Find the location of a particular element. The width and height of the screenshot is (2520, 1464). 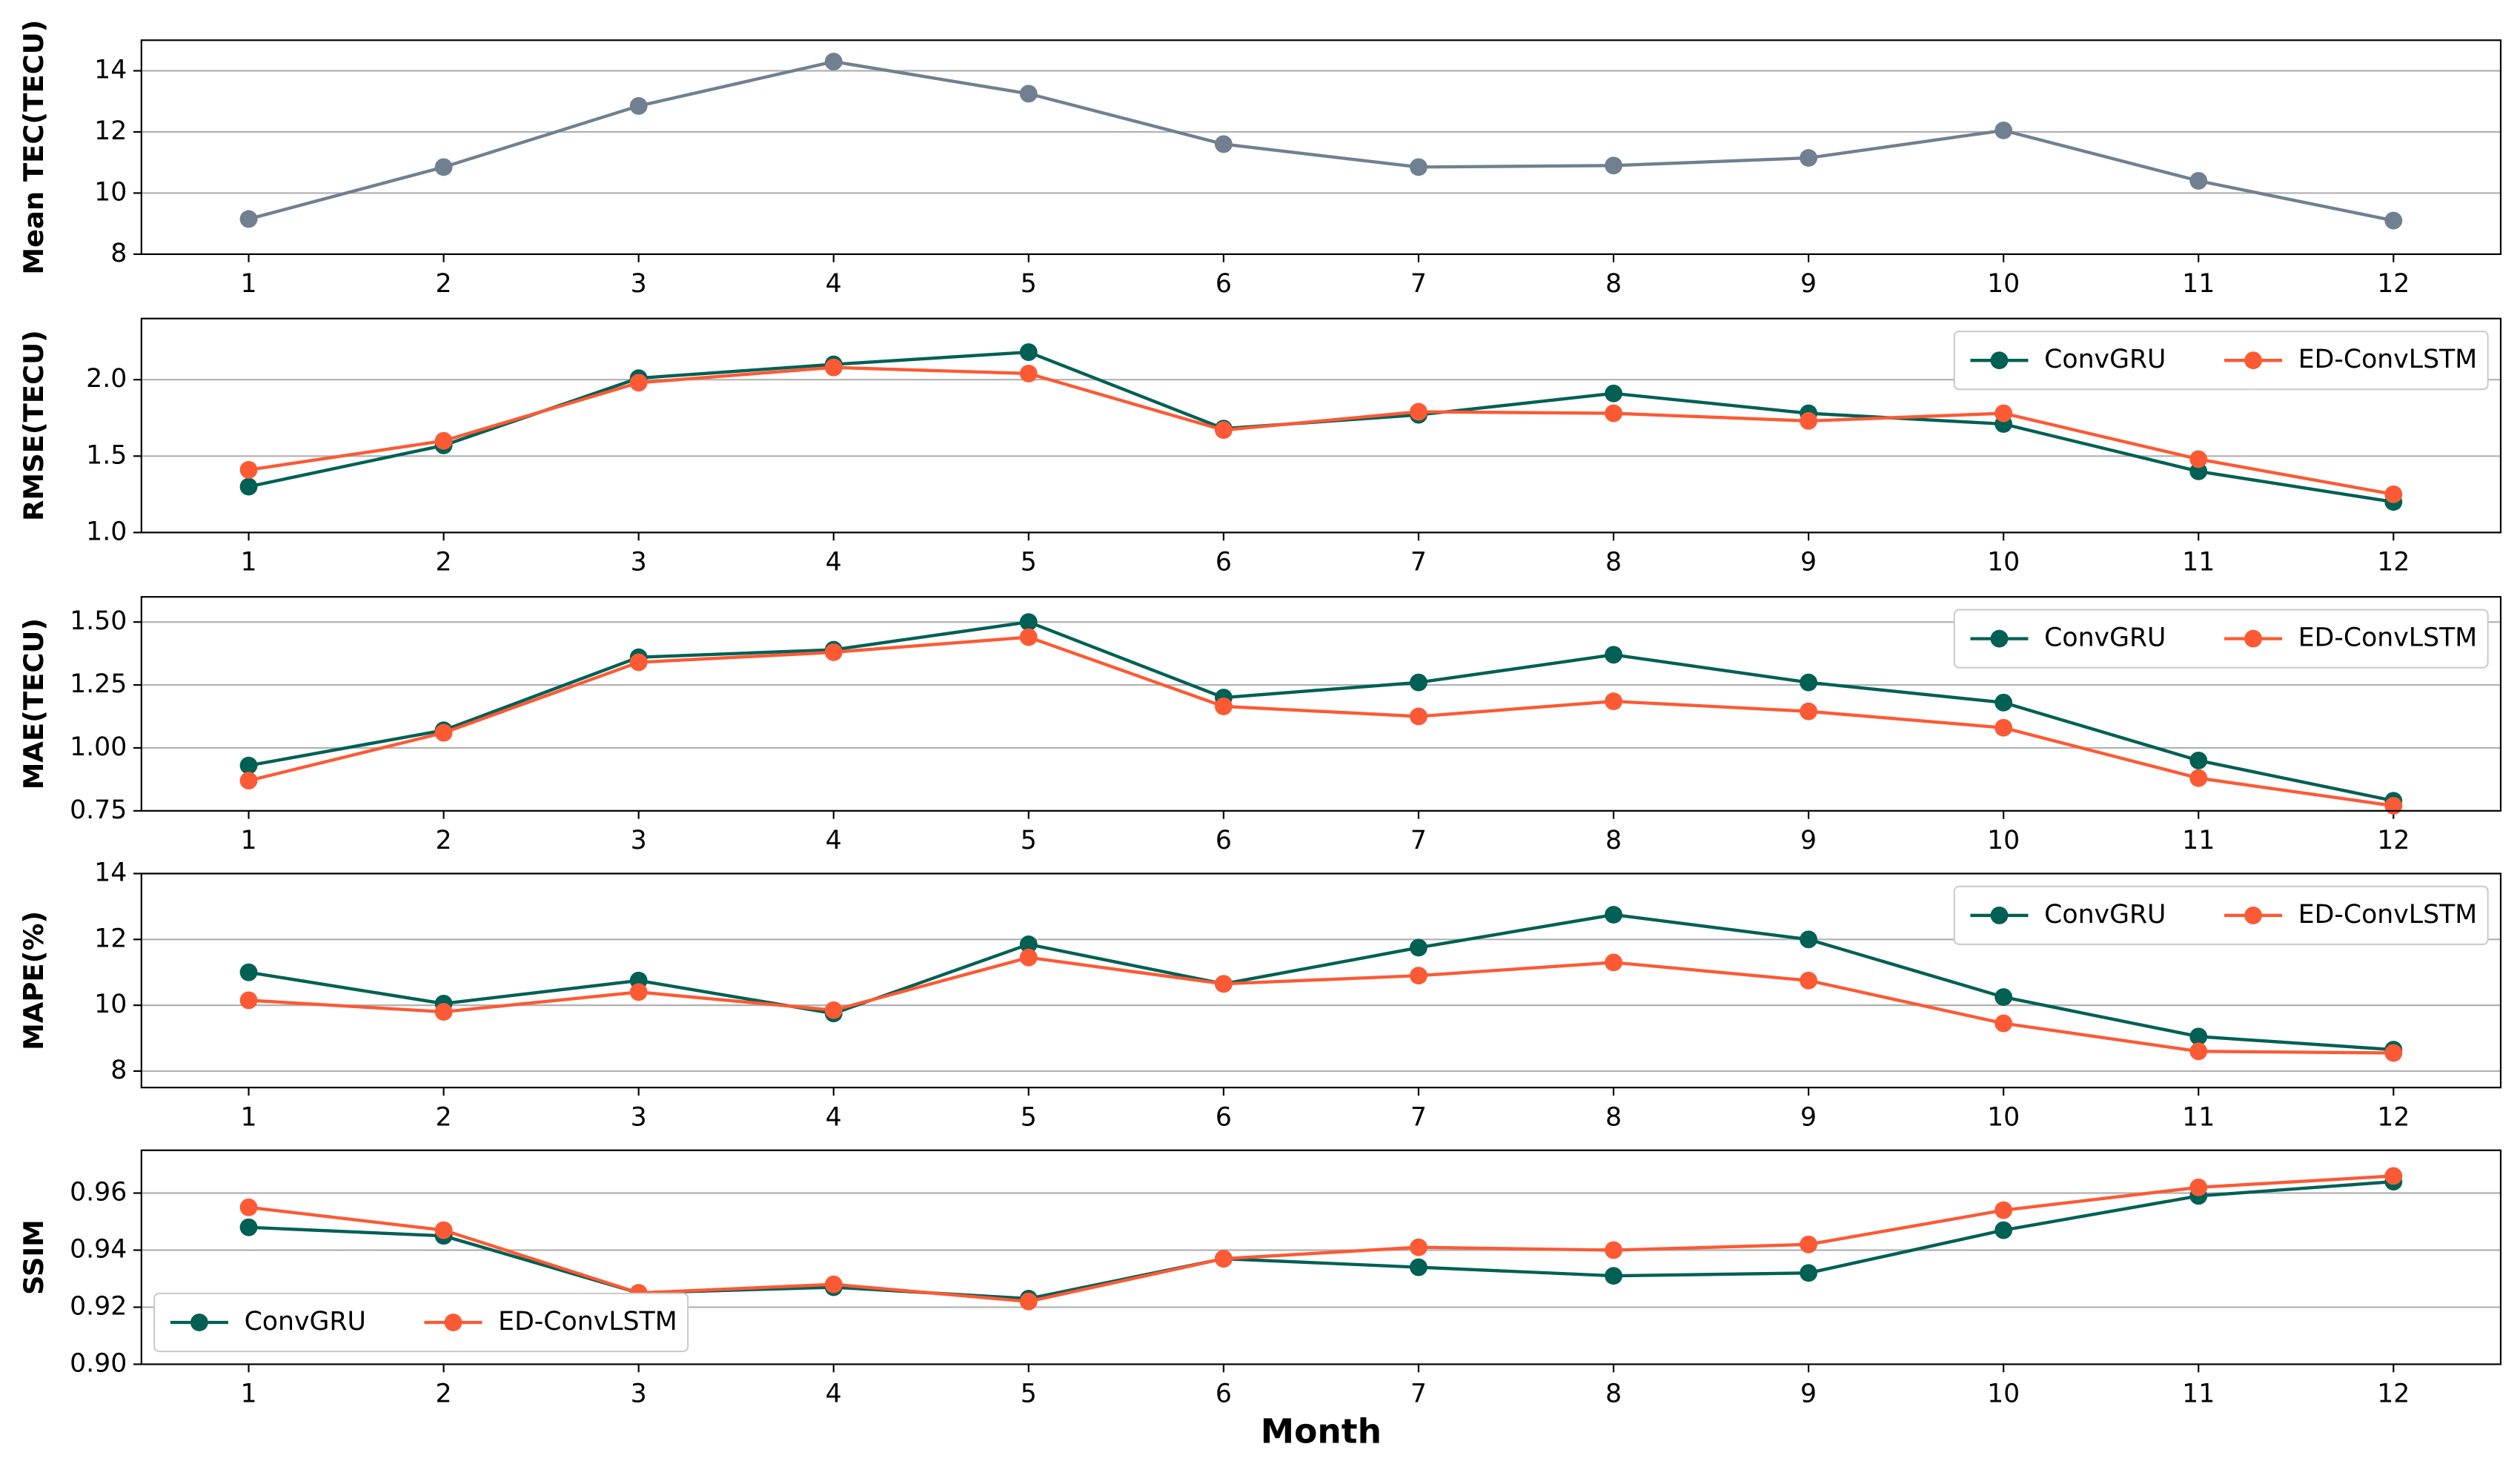

y-tick-label: 0.92 is located at coordinates (98, 1306).